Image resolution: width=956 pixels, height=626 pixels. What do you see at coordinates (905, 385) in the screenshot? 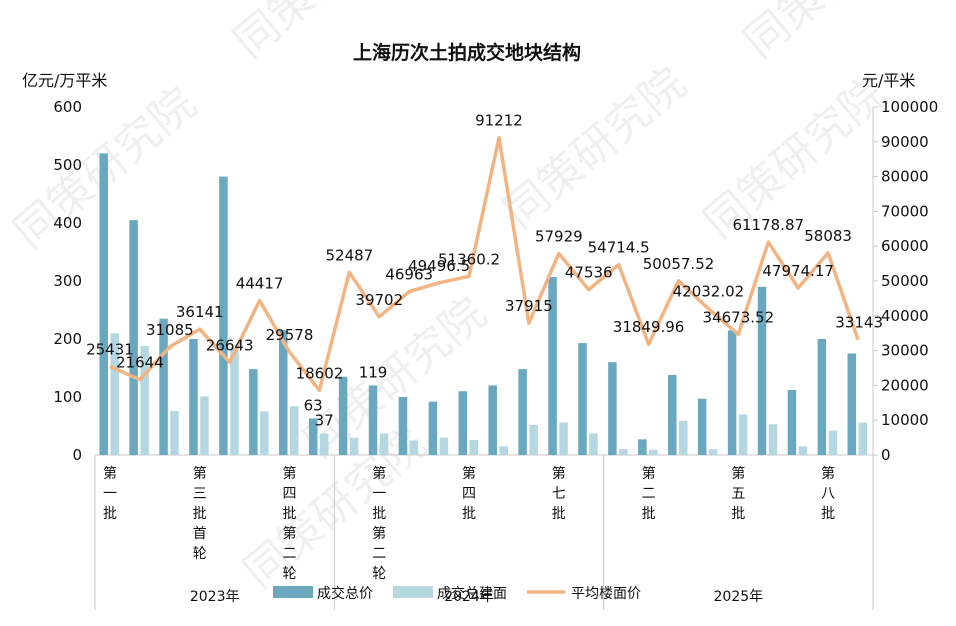
I see `right-tick-label: 20000` at bounding box center [905, 385].